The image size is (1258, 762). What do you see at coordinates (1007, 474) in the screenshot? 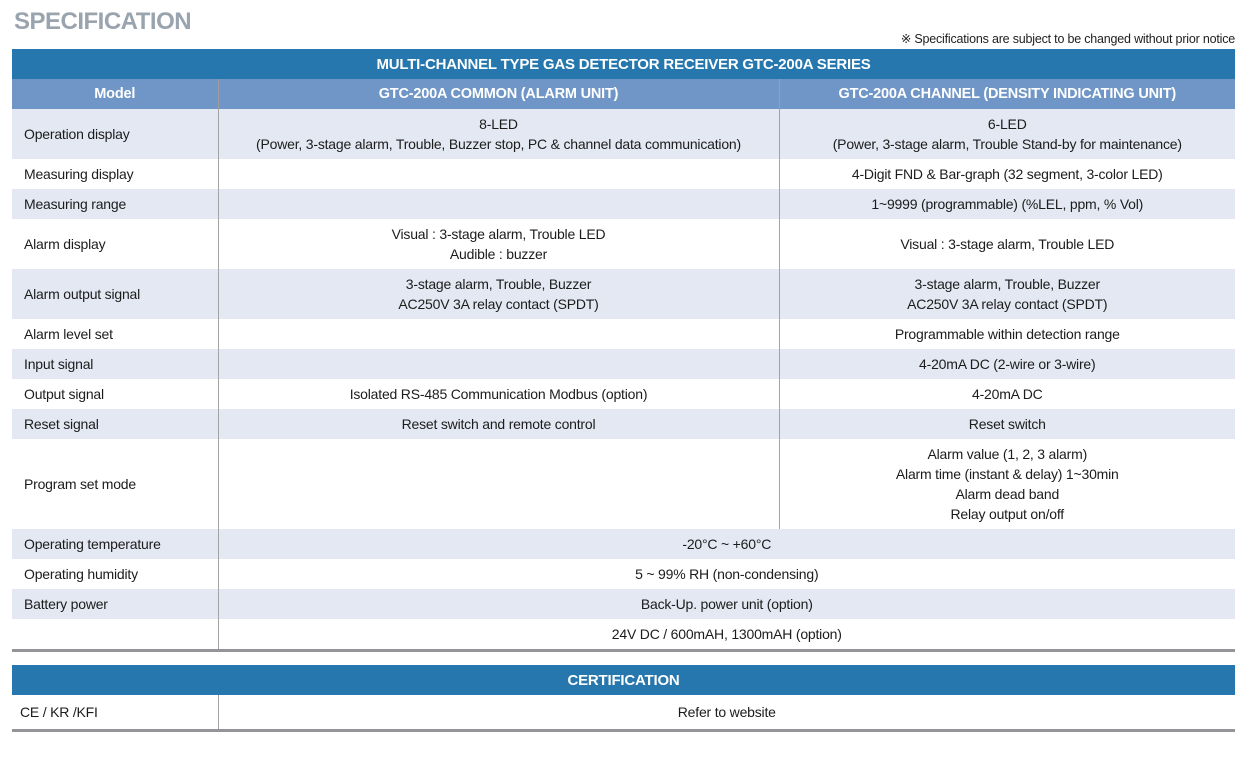
I see `spec-value-line: Alarm time (instant & delay) 1~30min` at bounding box center [1007, 474].